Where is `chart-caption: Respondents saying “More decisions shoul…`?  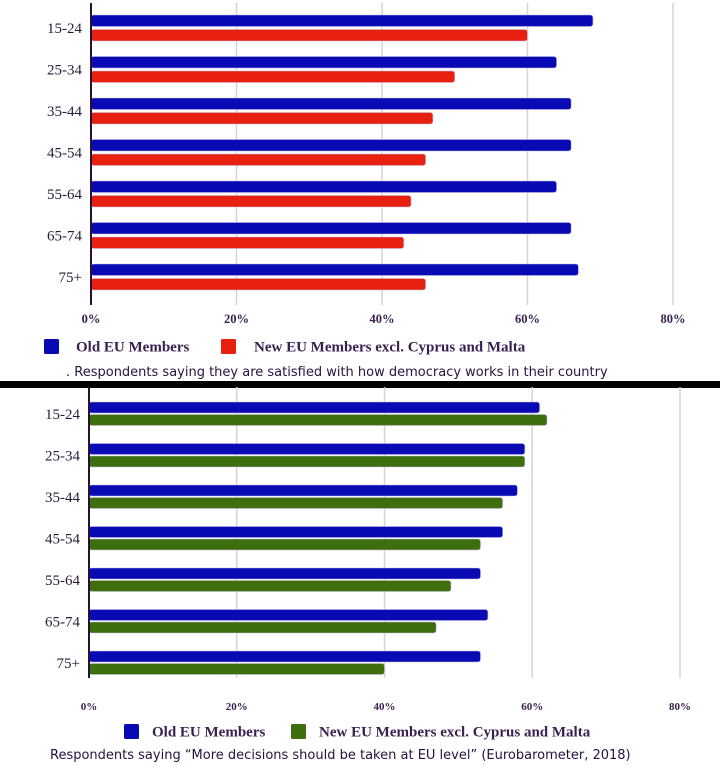
chart-caption: Respondents saying “More decisions shoul… is located at coordinates (340, 755).